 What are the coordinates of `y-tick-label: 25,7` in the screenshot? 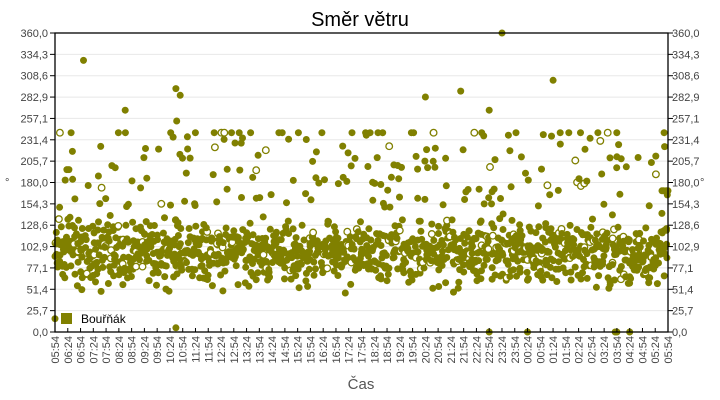 It's located at (37, 312).